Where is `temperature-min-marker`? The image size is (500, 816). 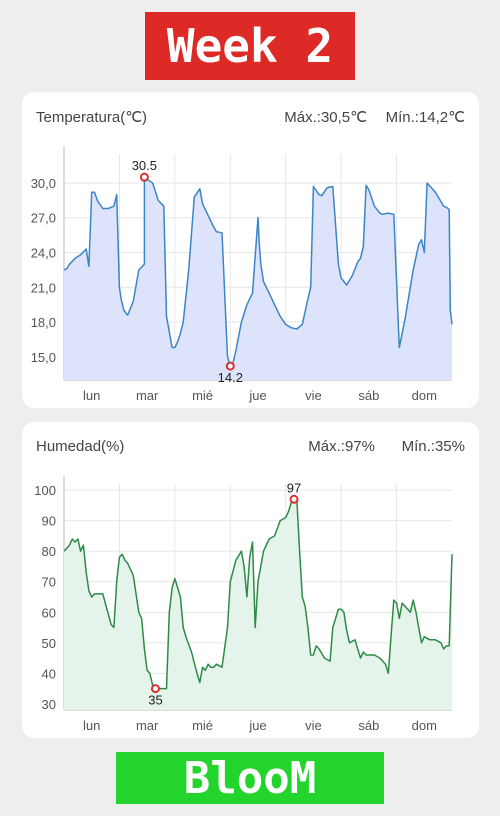 temperature-min-marker is located at coordinates (230, 366).